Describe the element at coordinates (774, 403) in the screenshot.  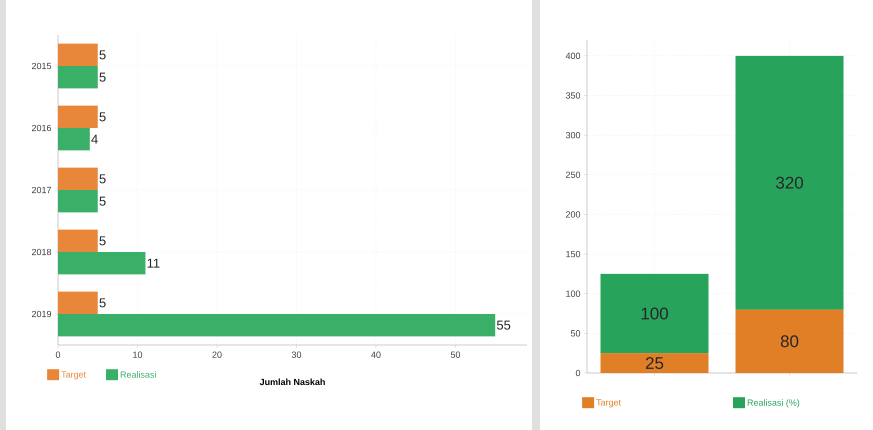
I see `legend-label: Realisasi (%)` at that location.